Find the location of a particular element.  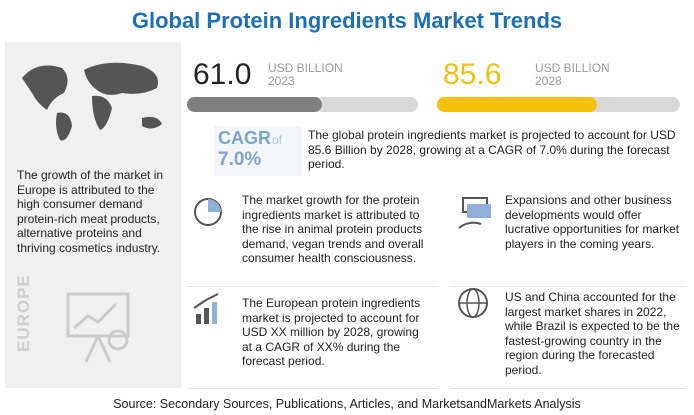

cagr-of: of is located at coordinates (277, 140).